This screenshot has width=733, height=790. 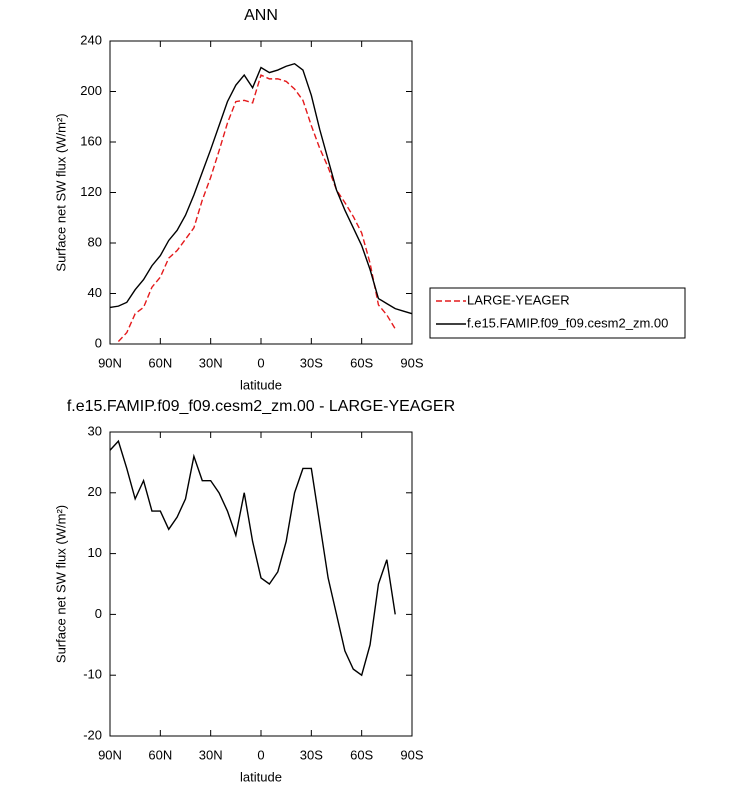 I want to click on y-tick-label: 40, so click(x=95, y=292).